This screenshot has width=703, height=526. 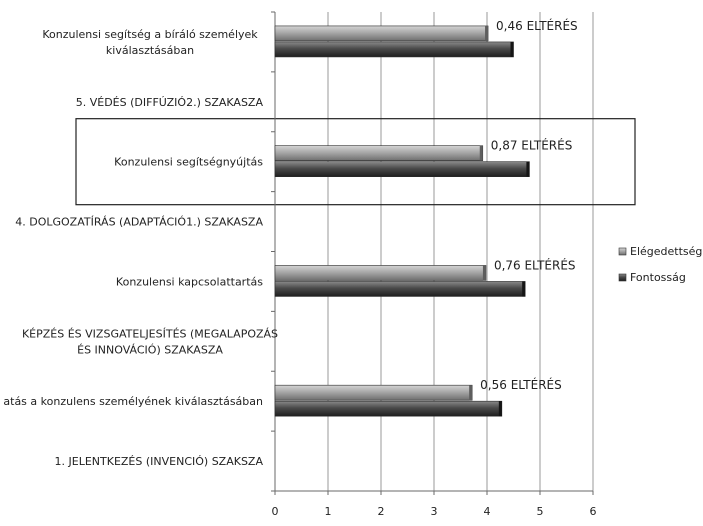 What do you see at coordinates (593, 511) in the screenshot?
I see `x-tick-label: 6` at bounding box center [593, 511].